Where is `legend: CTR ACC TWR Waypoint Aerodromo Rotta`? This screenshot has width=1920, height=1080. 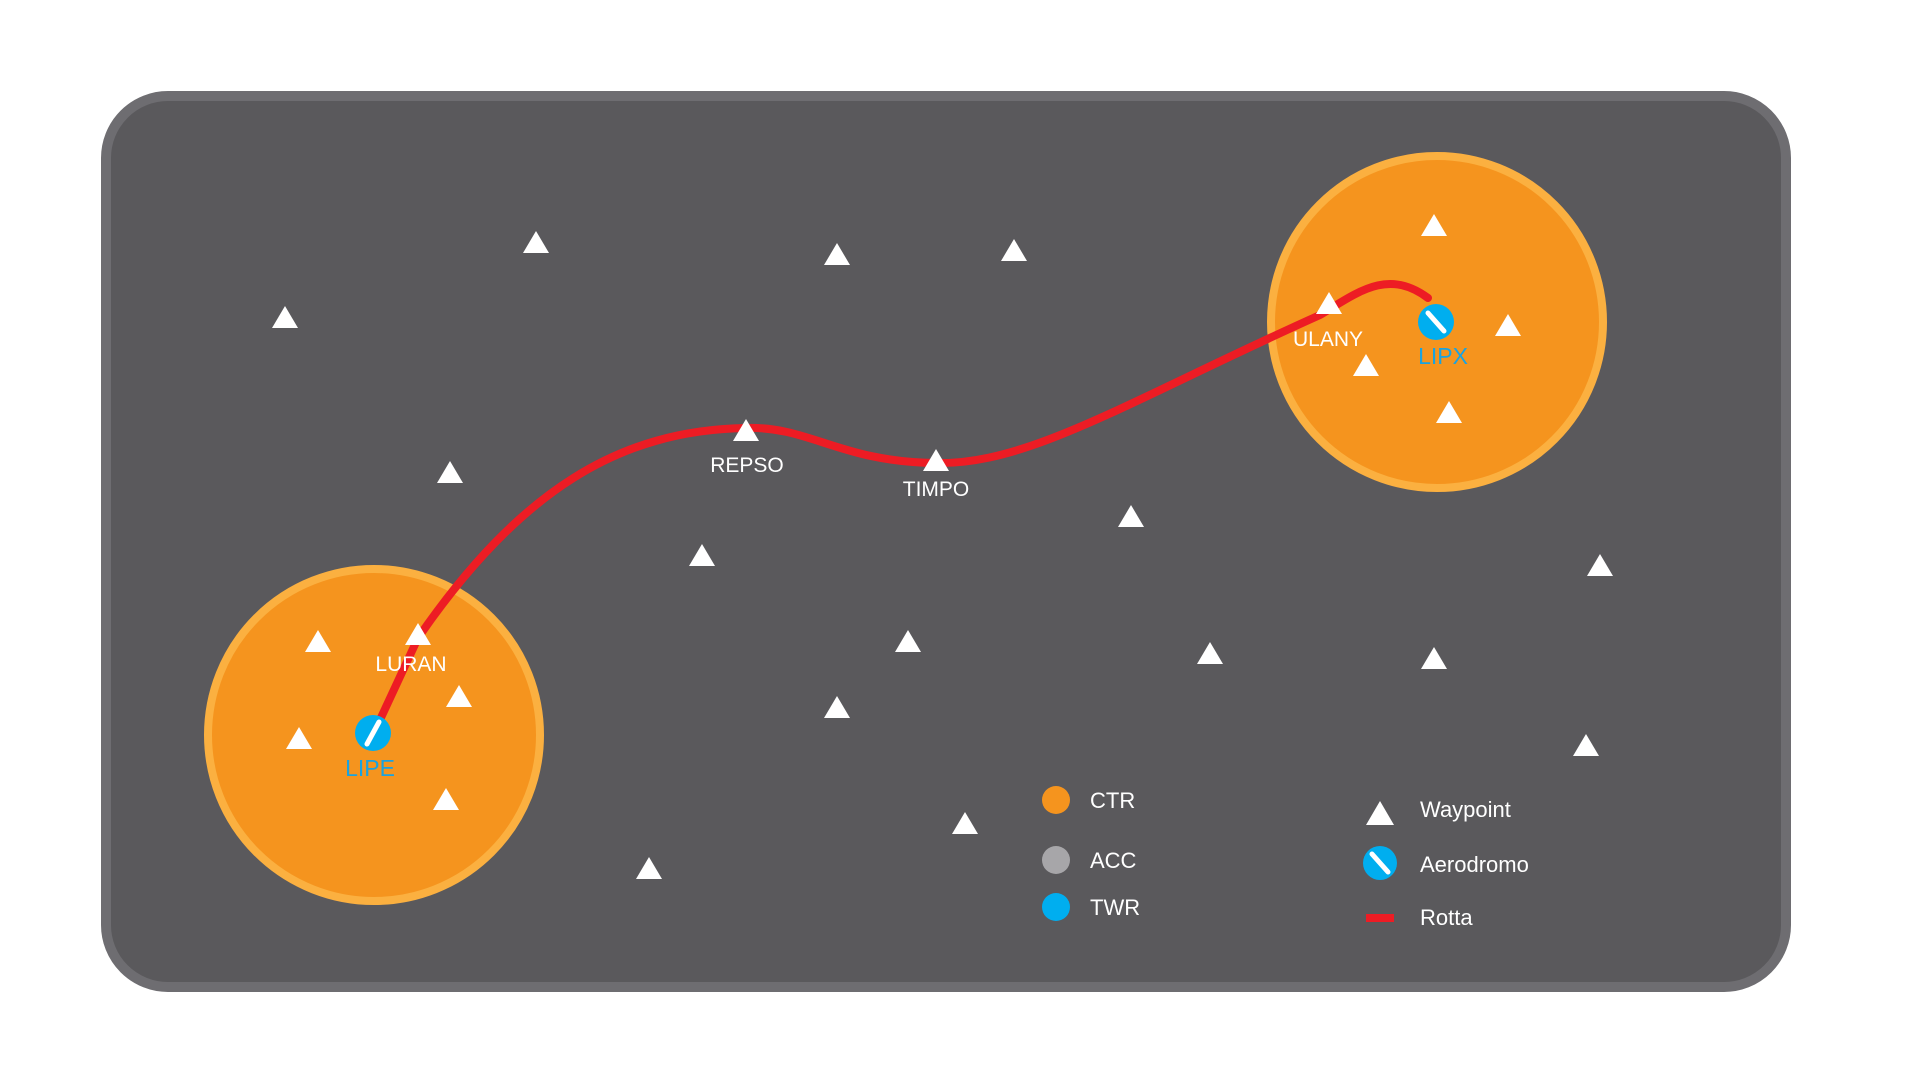 legend: CTR ACC TWR Waypoint Aerodromo Rotta is located at coordinates (1285, 858).